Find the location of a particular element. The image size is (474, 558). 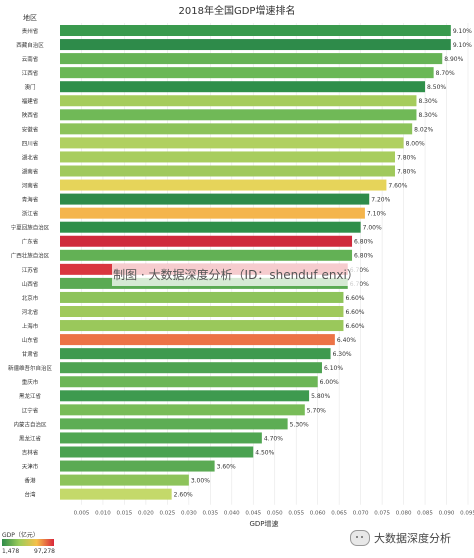

bar-value-label: 5.30% is located at coordinates (299, 424).